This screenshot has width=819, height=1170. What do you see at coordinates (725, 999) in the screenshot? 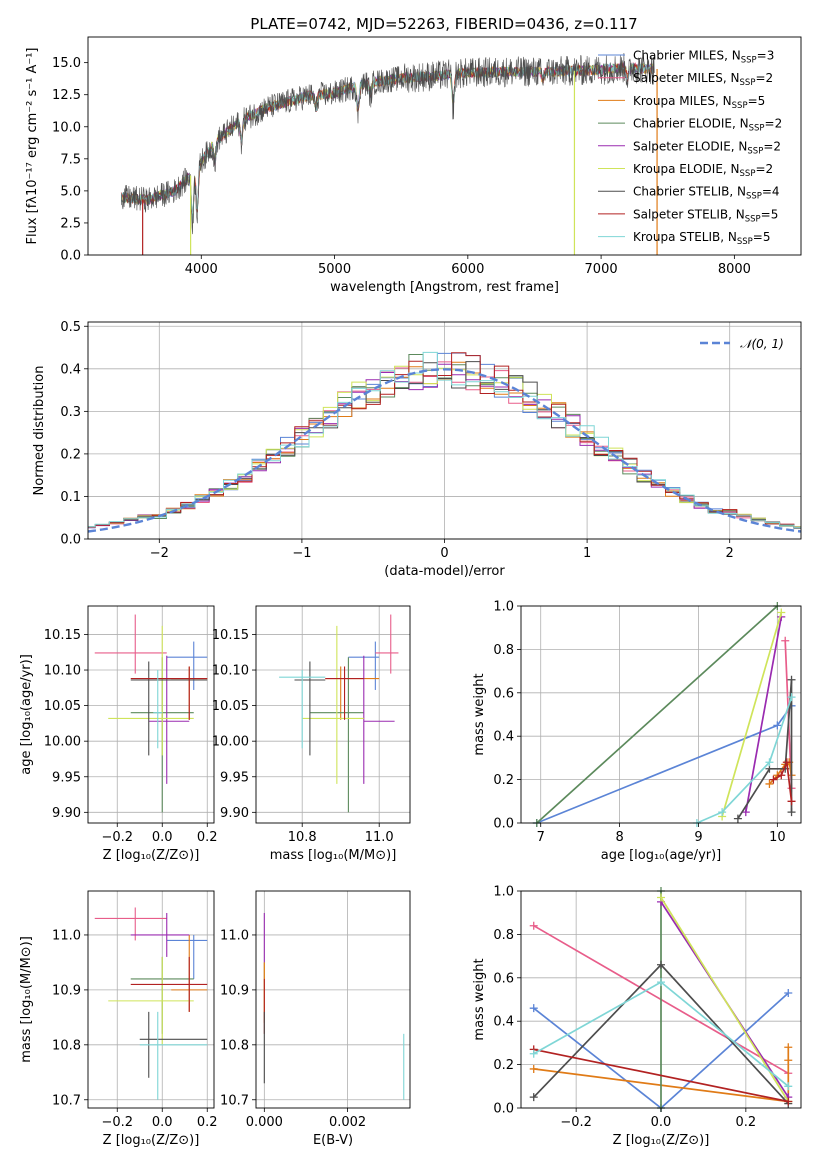
I see `weight-line-kroupa_elodie` at bounding box center [725, 999].